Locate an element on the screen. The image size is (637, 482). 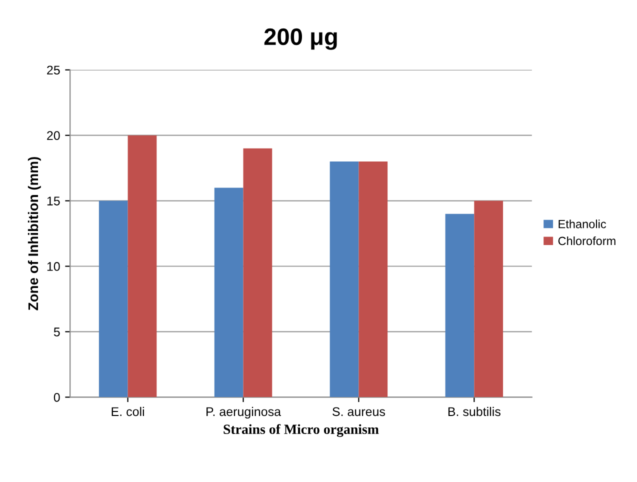
x-tick-label: P. aeruginosa is located at coordinates (244, 412).